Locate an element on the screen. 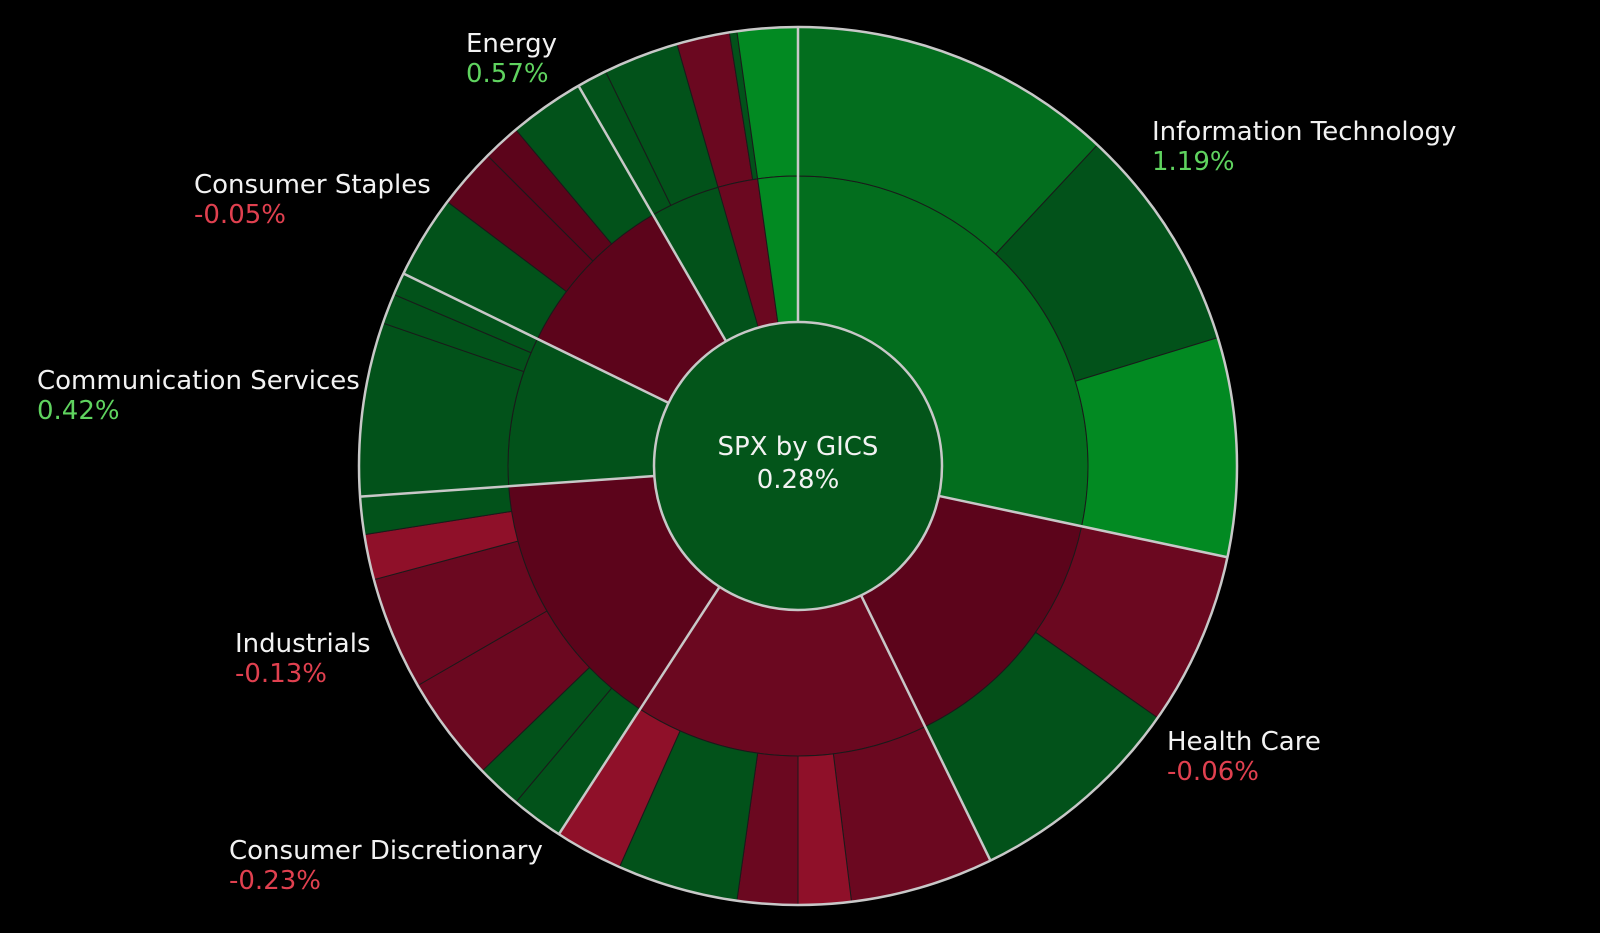  sector-change: 0.42% is located at coordinates (78, 411).